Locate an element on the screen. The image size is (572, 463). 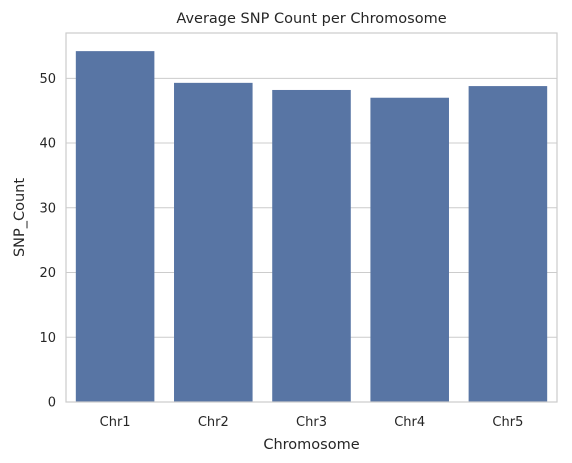
y-tick-label: 30 is located at coordinates (47, 208).